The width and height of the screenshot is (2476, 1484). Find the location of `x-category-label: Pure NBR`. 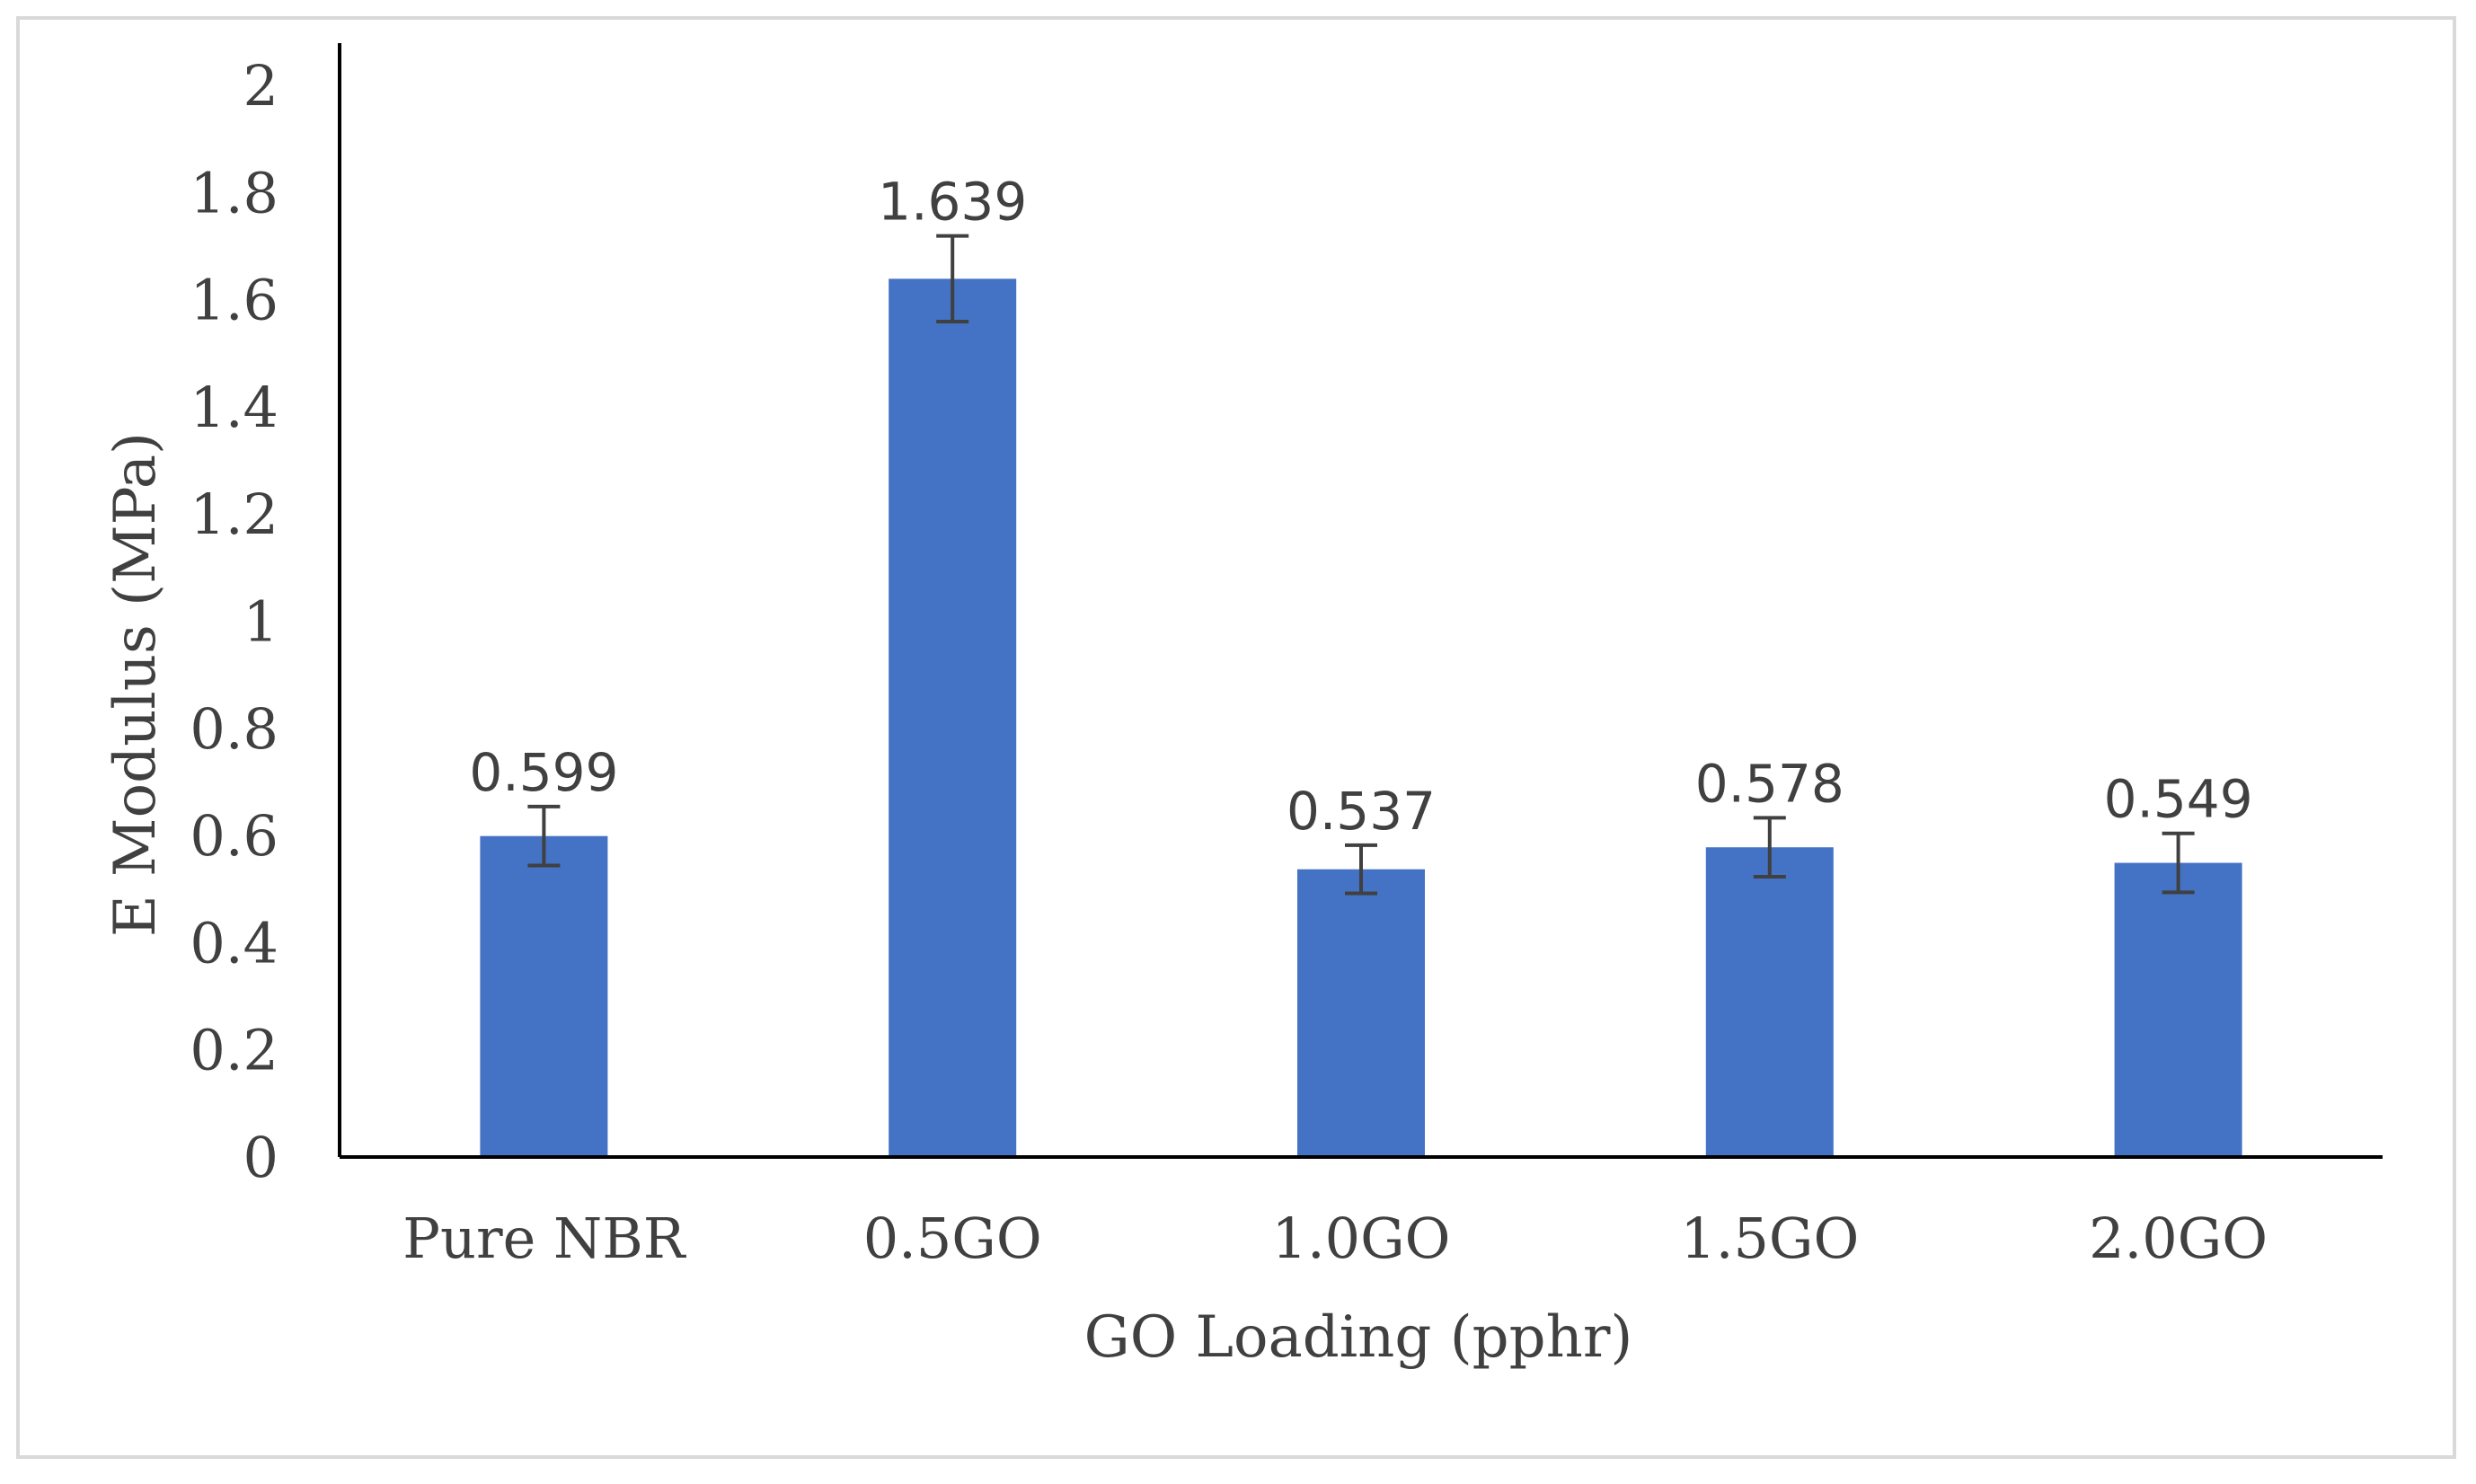

x-category-label: Pure NBR is located at coordinates (544, 1238).